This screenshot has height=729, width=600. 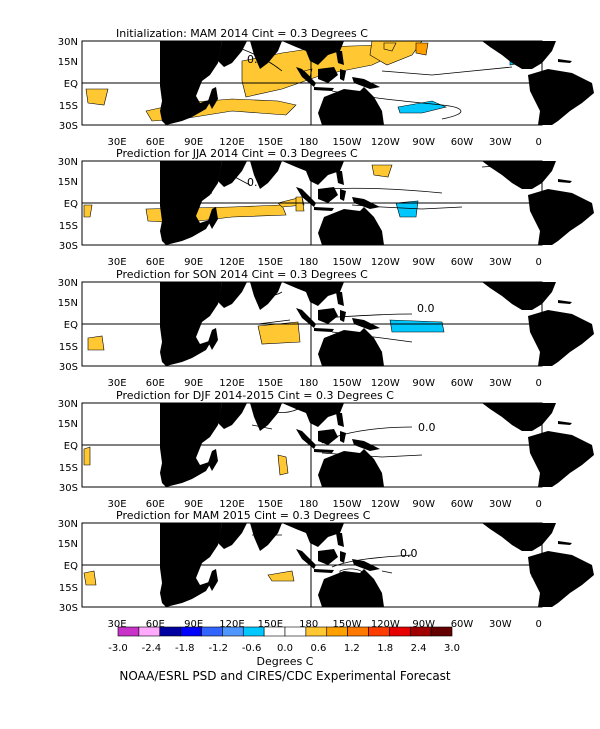 I want to click on colorbar-unit-label: Degrees C, so click(x=285, y=661).